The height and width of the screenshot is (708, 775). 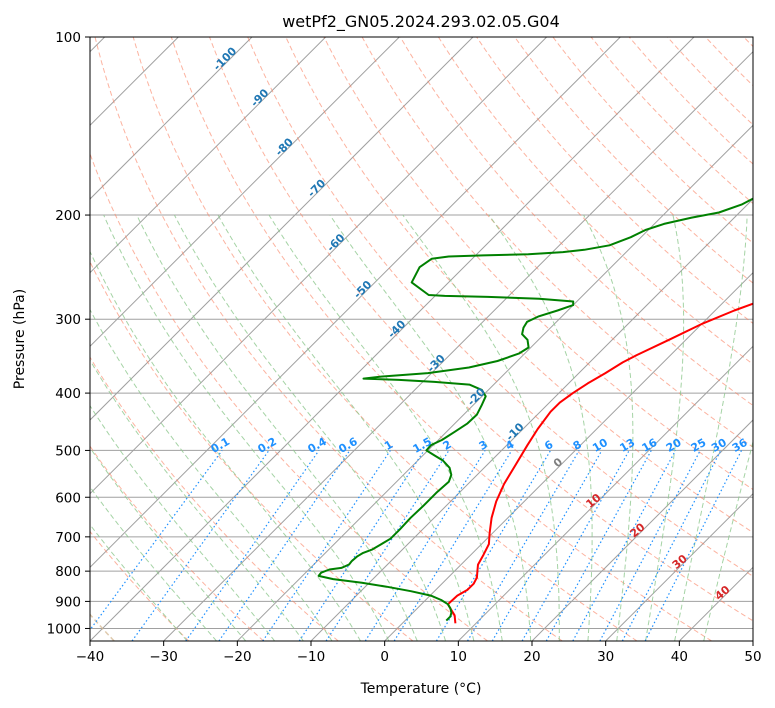 I want to click on x-tick-label: 50, so click(x=752, y=657).